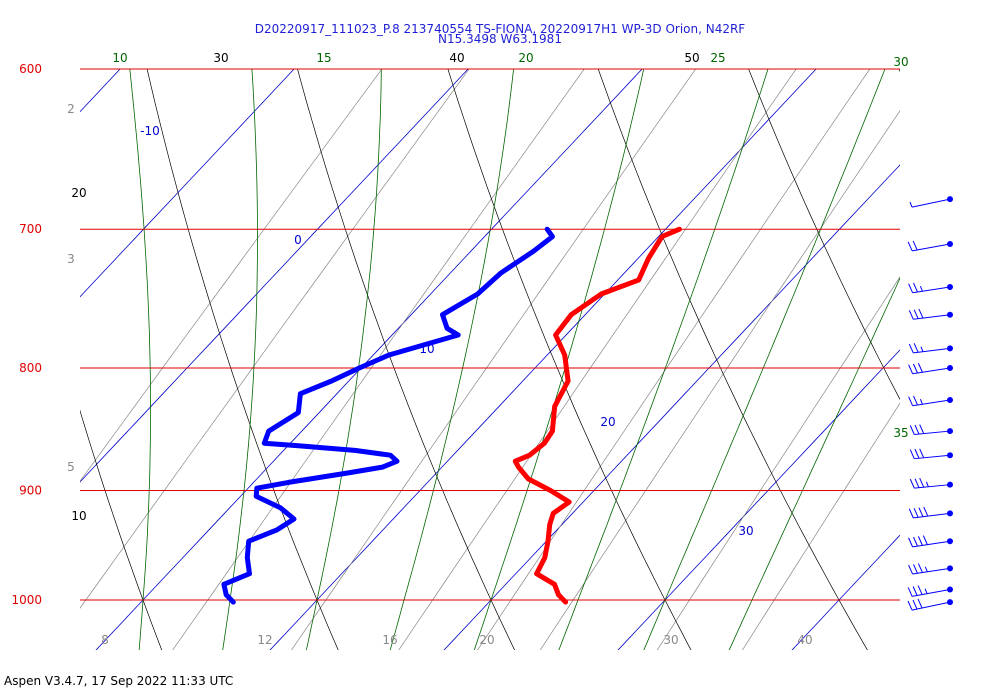 The image size is (1000, 700). Describe the element at coordinates (389, 640) in the screenshot. I see `mixing-ratio-label: 16` at that location.